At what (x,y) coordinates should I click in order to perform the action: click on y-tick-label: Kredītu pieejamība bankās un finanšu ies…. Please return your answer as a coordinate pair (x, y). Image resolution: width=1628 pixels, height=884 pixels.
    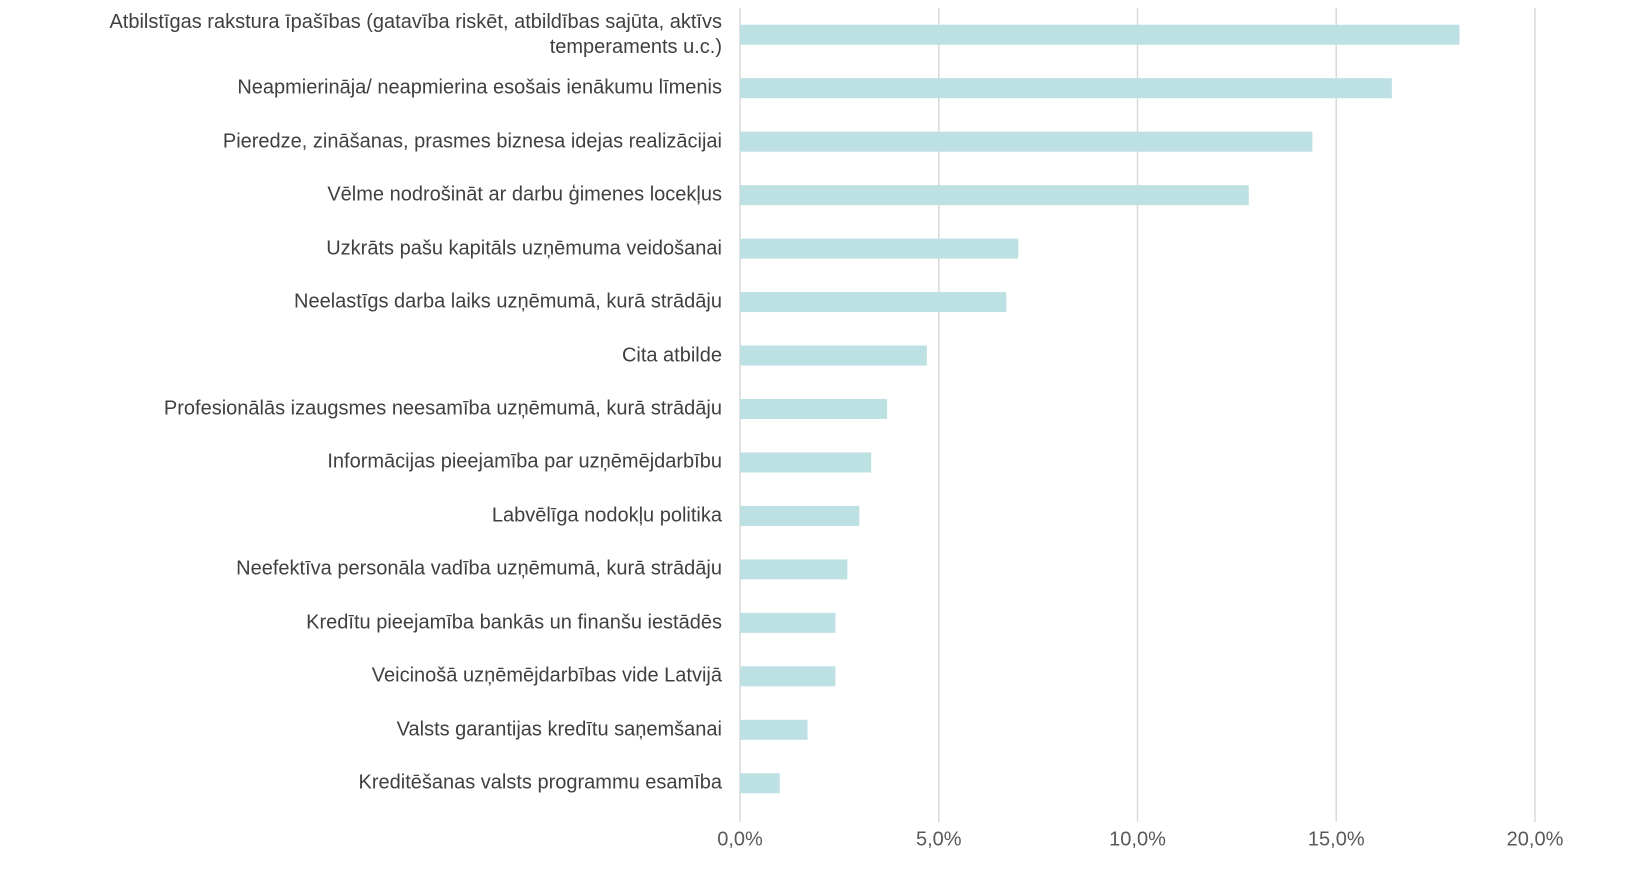
    Looking at the image, I should click on (514, 622).